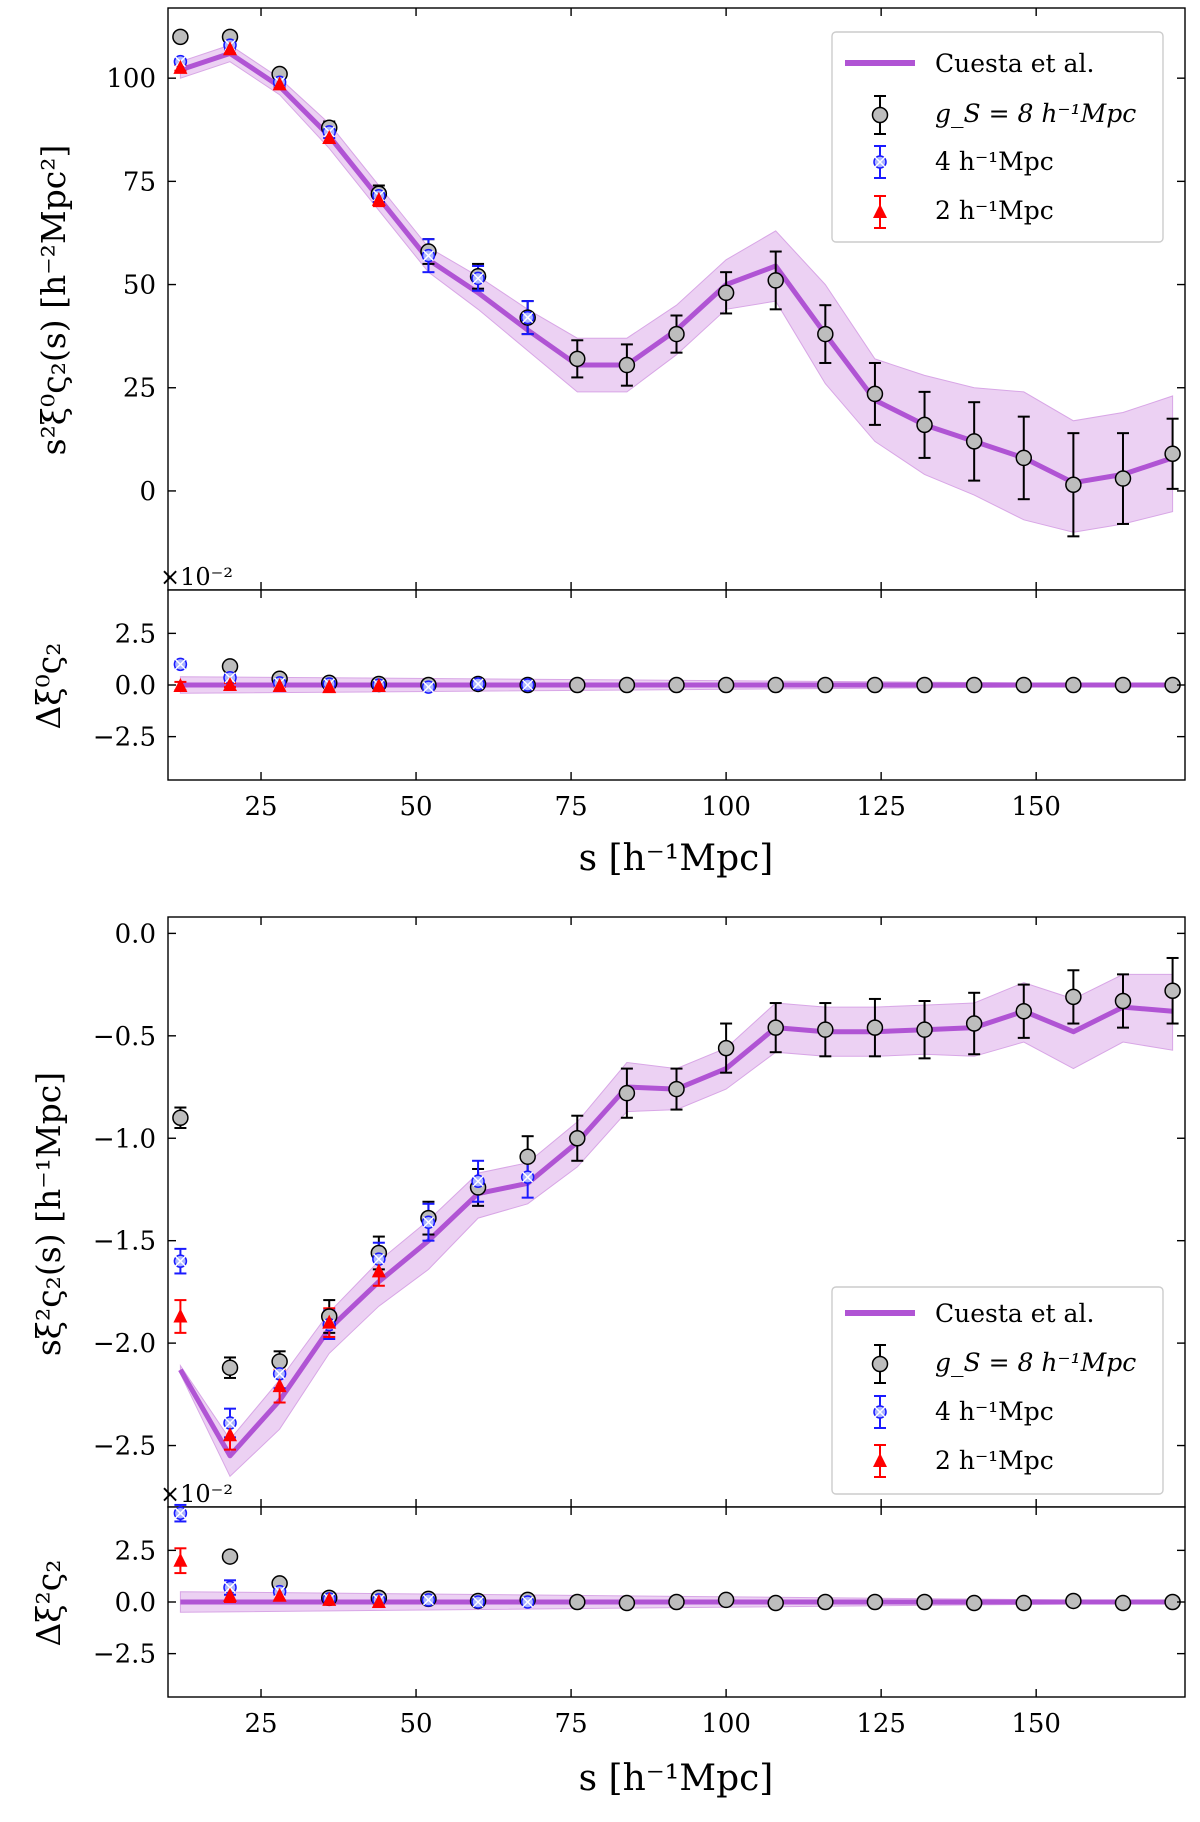 The image size is (1200, 1822). What do you see at coordinates (260, 807) in the screenshot?
I see `top-residual-x-tick-label: 25` at bounding box center [260, 807].